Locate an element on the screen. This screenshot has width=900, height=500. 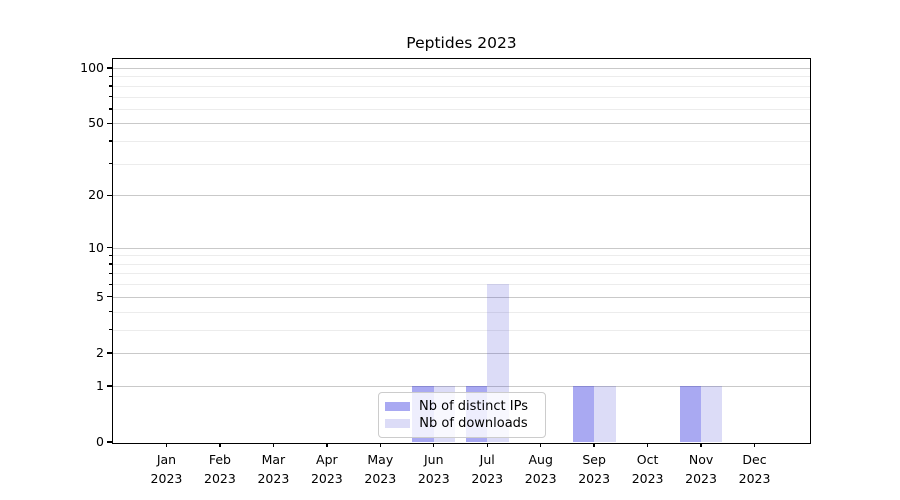
x-tick-label: Jun 2023 is located at coordinates (433, 469).